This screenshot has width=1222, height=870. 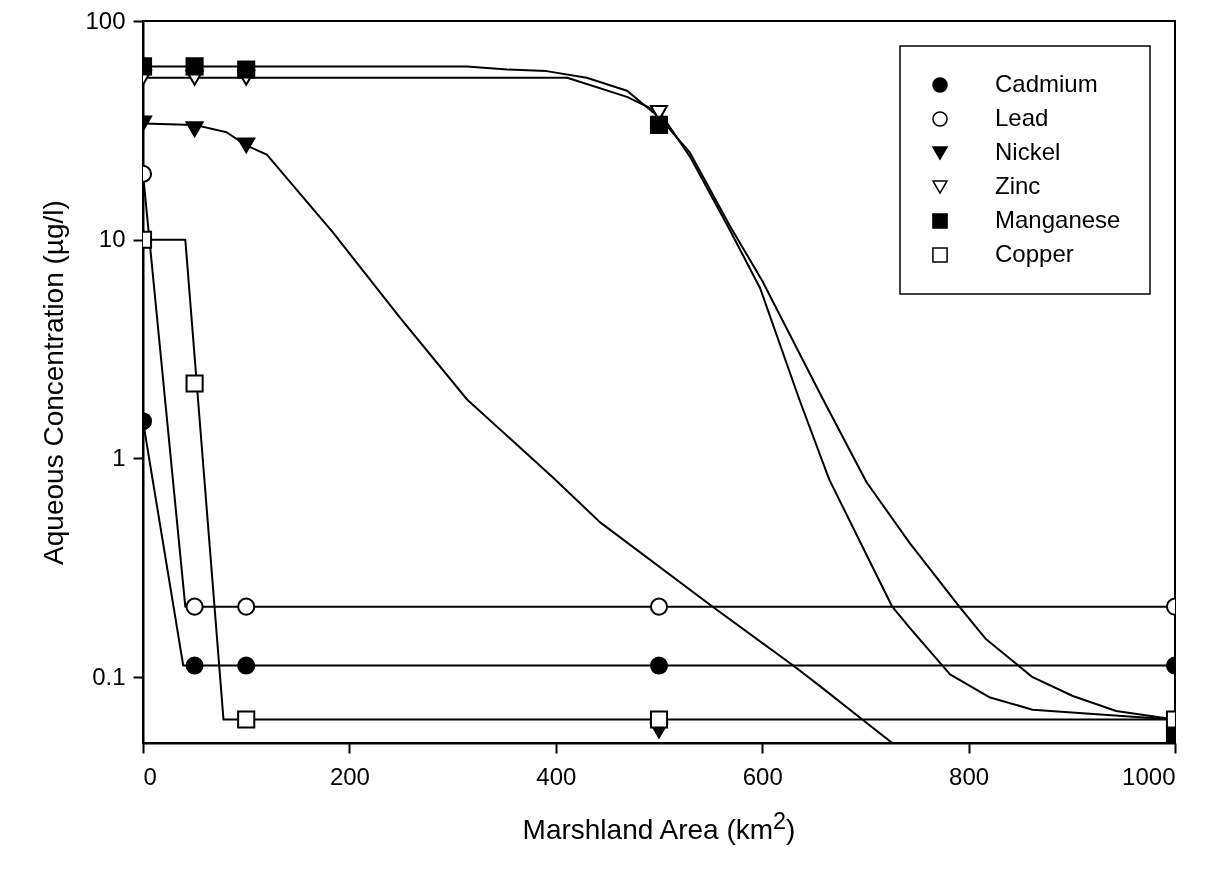 What do you see at coordinates (1149, 776) in the screenshot?
I see `x-tick-label: 1000` at bounding box center [1149, 776].